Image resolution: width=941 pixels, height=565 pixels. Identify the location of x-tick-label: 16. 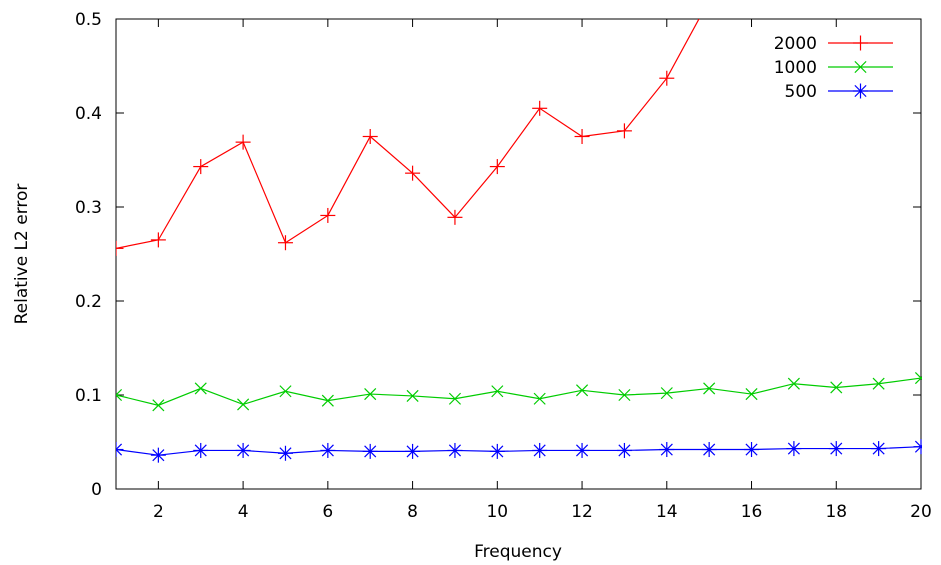
(752, 512).